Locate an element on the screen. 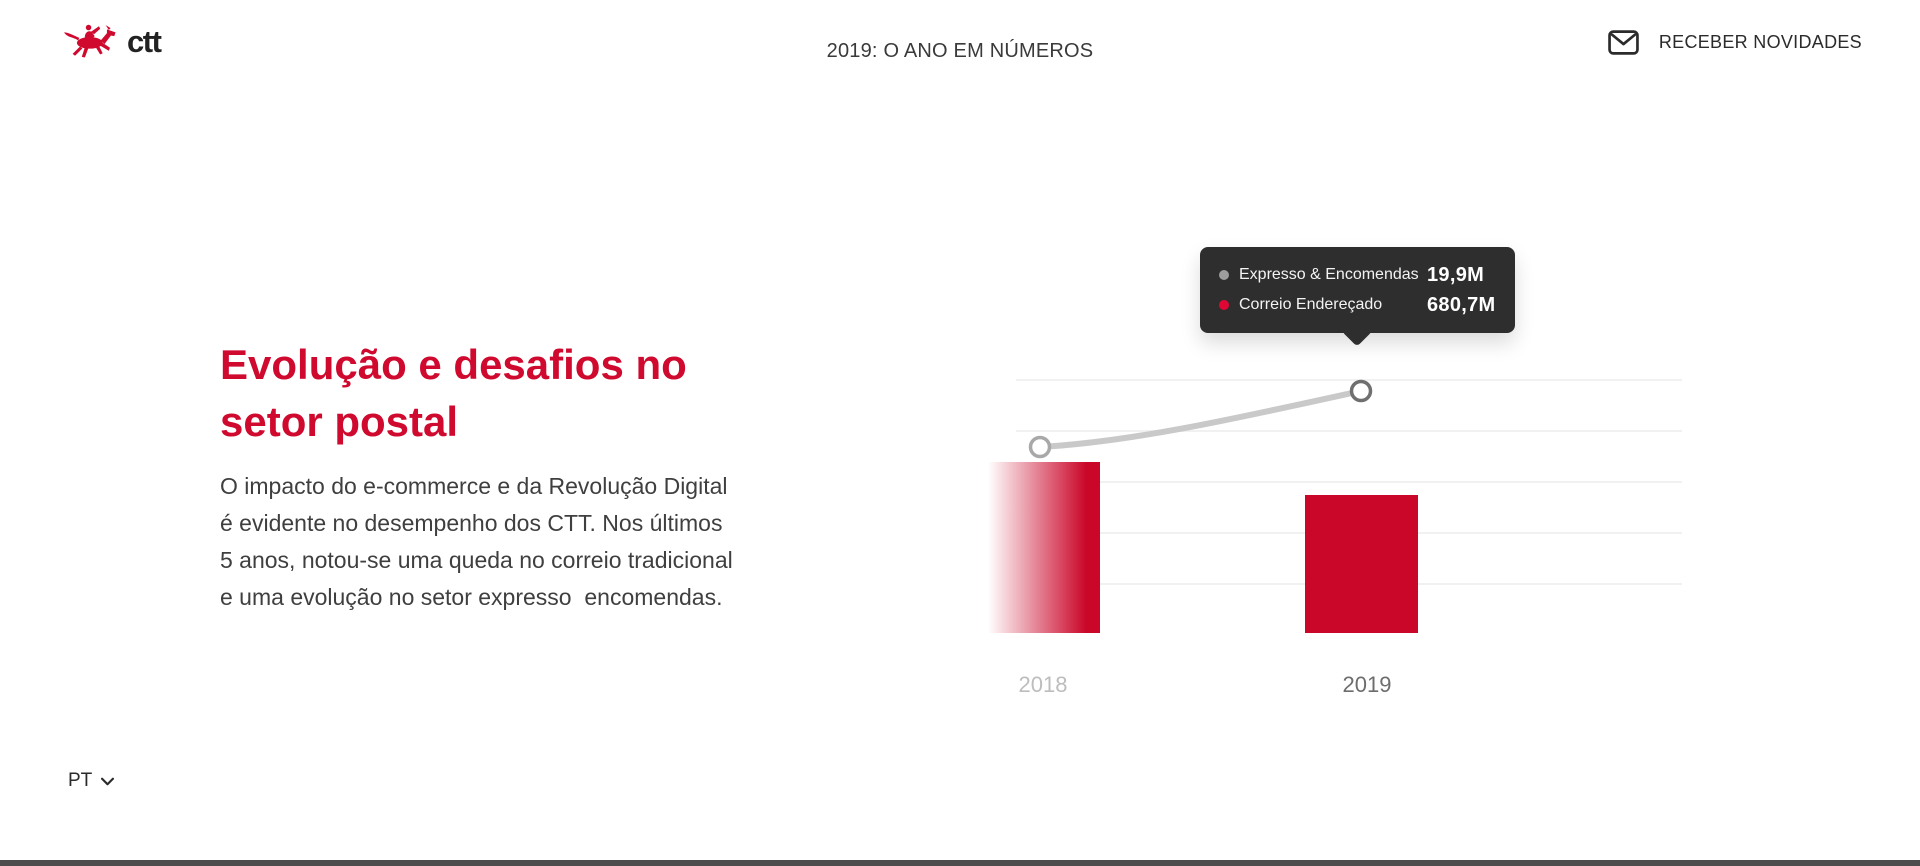 This screenshot has height=866, width=1920. tooltip-row-expresso: Expresso & Encomendas 19,9M is located at coordinates (1356, 275).